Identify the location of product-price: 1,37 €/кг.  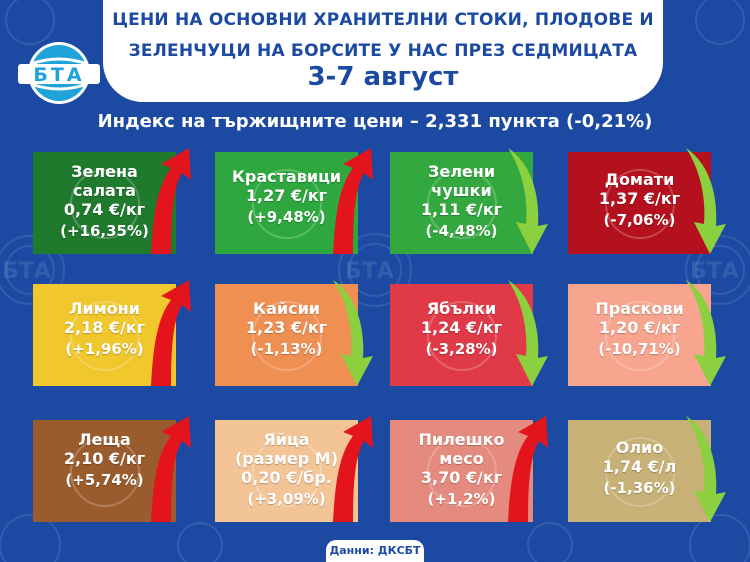
(639, 198).